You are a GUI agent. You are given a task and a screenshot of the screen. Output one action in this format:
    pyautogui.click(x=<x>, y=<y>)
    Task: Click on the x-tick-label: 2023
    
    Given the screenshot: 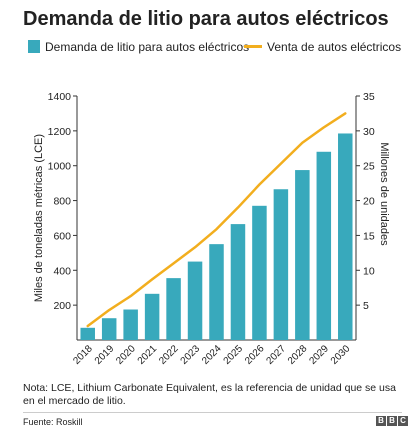 What is the action you would take?
    pyautogui.click(x=191, y=355)
    